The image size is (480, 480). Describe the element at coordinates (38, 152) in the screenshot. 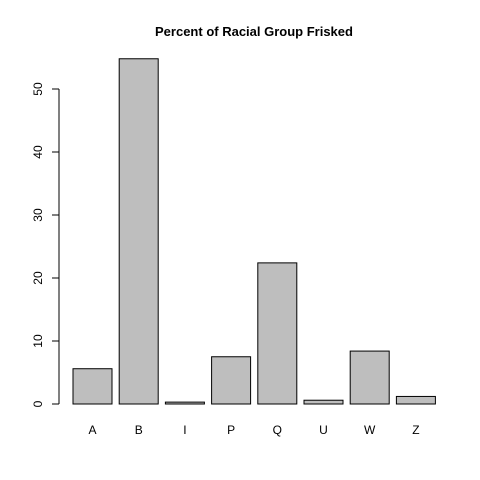

I see `y-tick-label: 40` at that location.